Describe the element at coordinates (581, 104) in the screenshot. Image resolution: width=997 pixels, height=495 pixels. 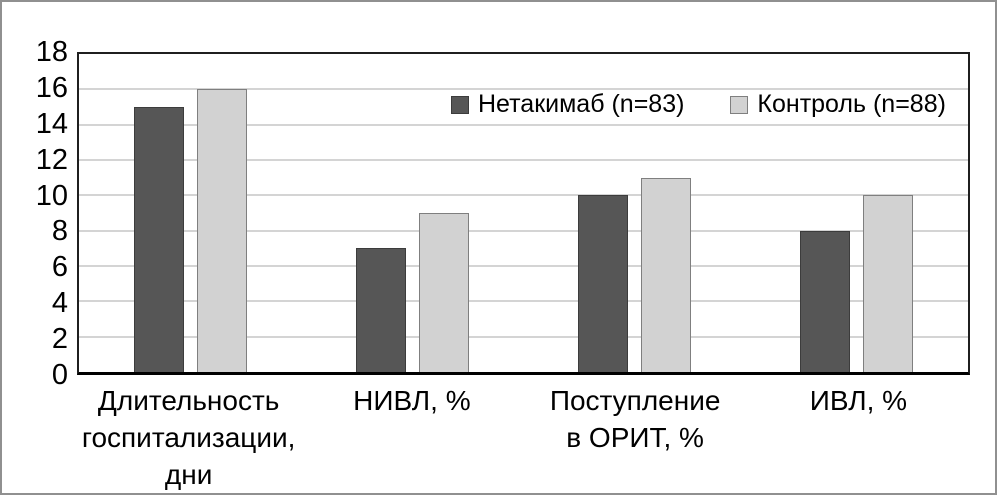
I see `legend-label: Нетакимаб (n=83)` at that location.